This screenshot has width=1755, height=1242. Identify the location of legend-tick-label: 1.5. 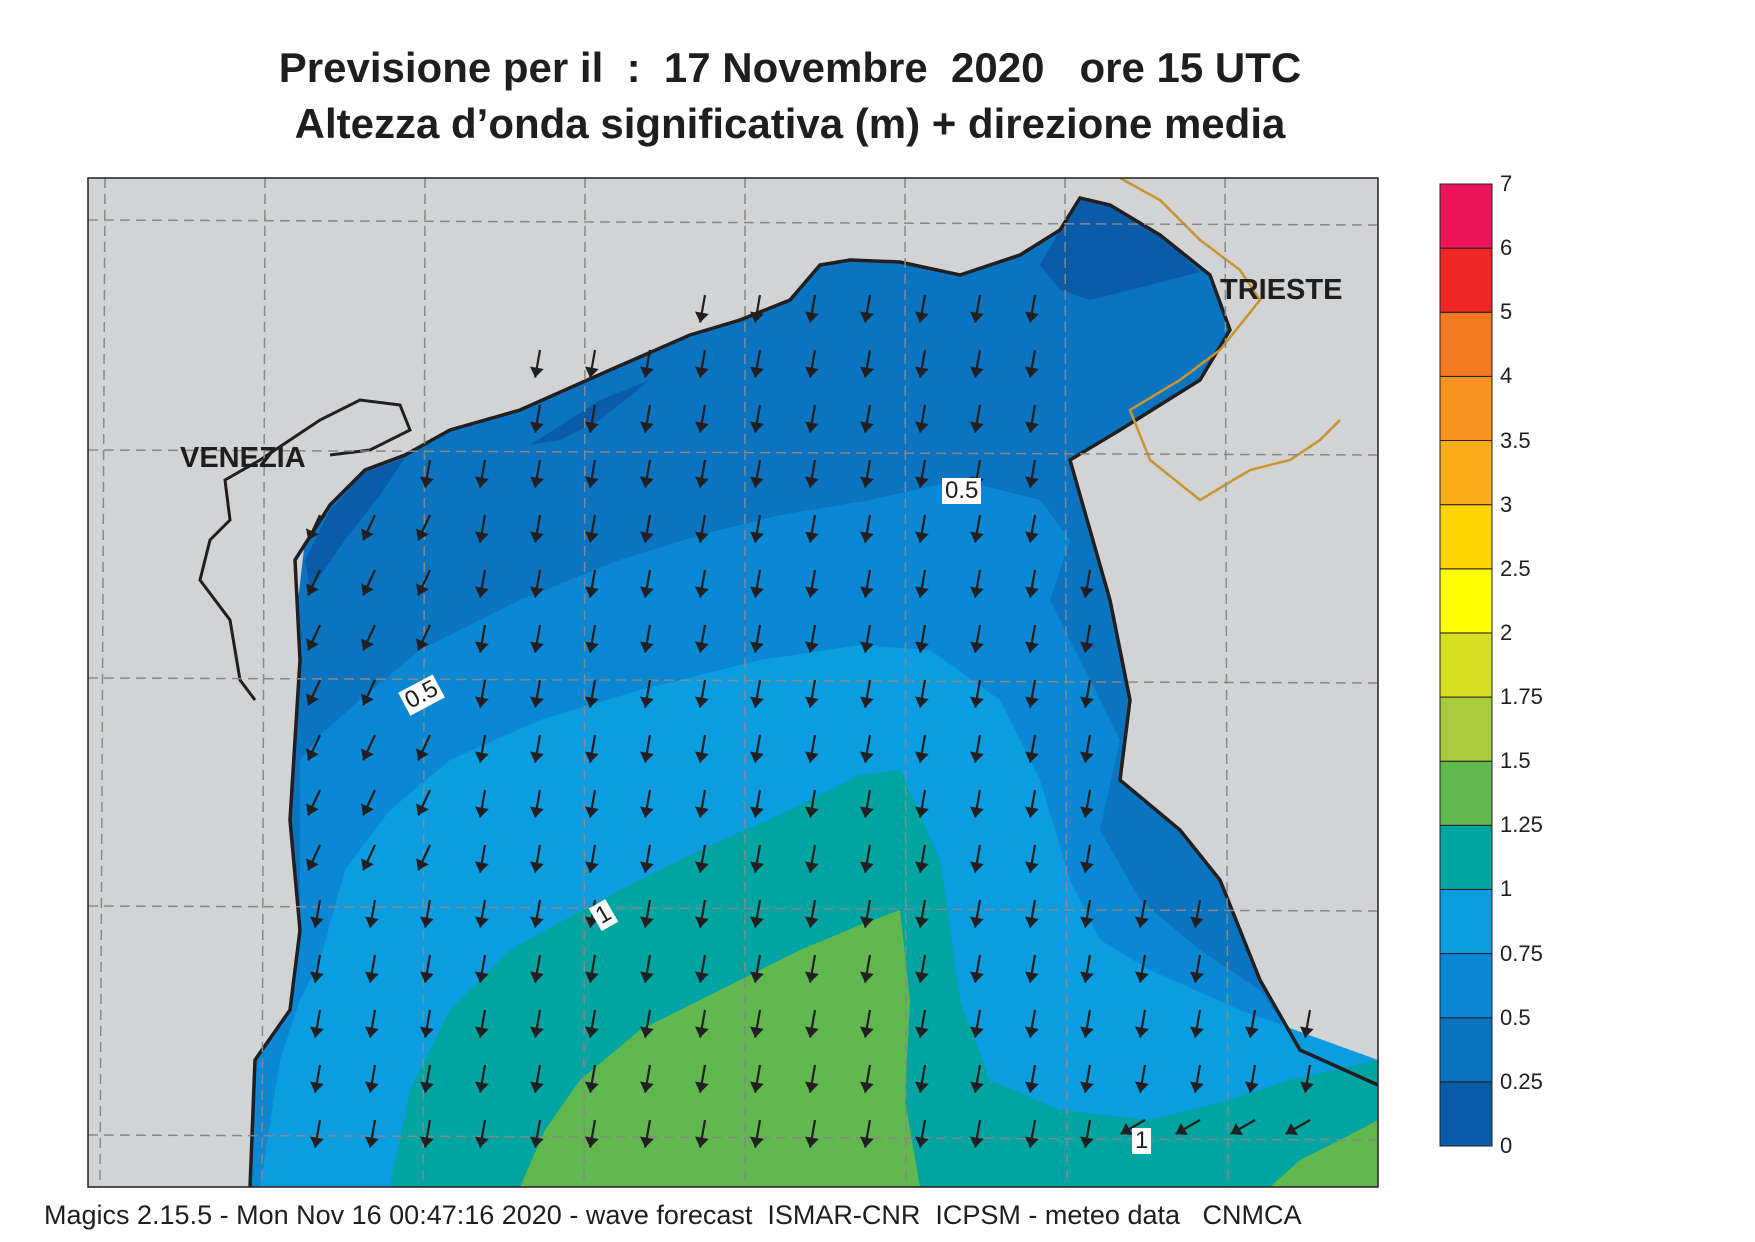
(1515, 761).